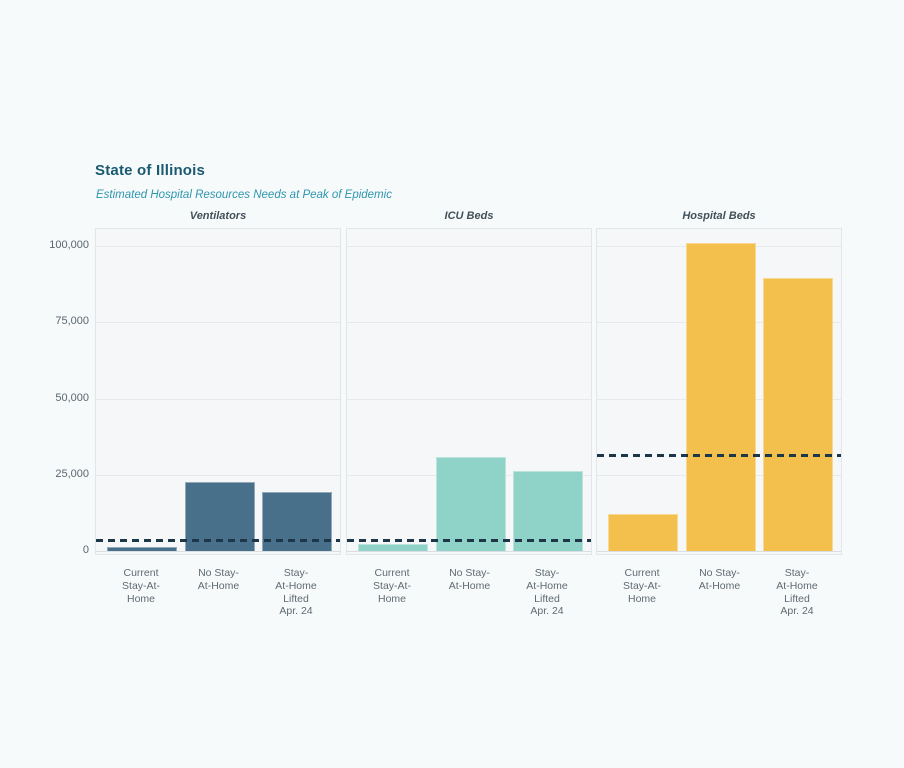 The height and width of the screenshot is (768, 904). What do you see at coordinates (72, 473) in the screenshot?
I see `y-axis-tick-label: 25,000` at bounding box center [72, 473].